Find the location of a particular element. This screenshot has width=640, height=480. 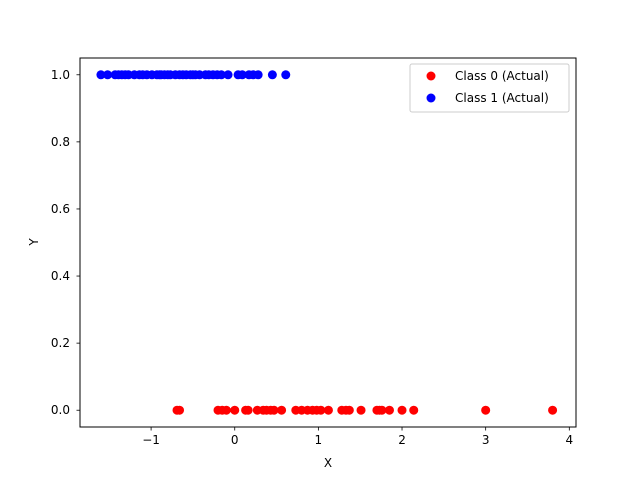

y-tick-label: 0.2 is located at coordinates (60, 343).